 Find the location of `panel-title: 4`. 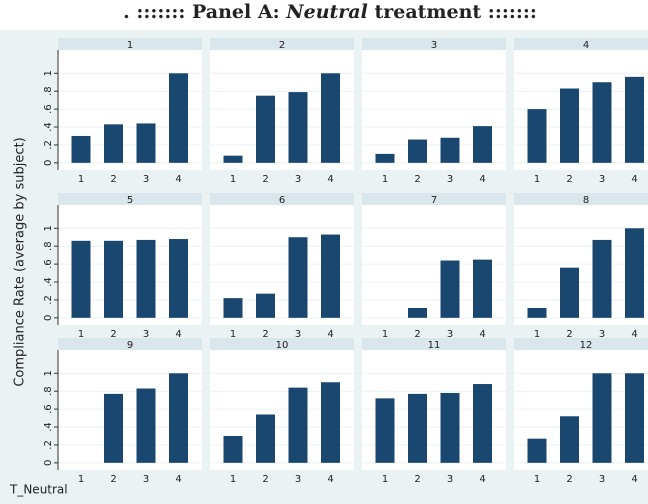

panel-title: 4 is located at coordinates (586, 45).